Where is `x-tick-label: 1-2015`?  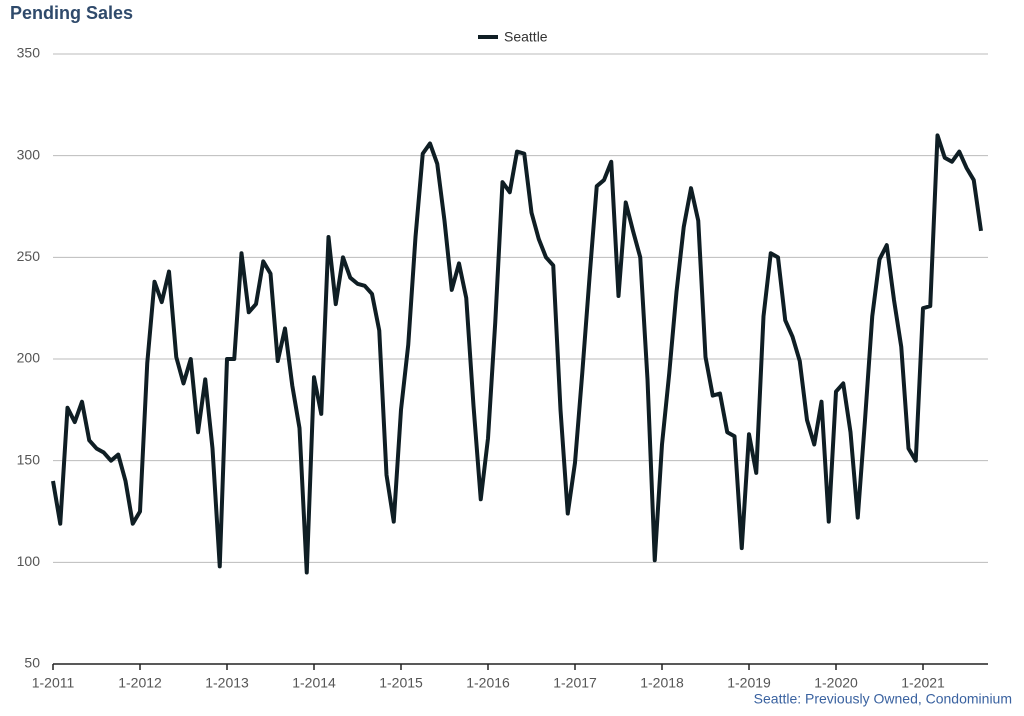
x-tick-label: 1-2015 is located at coordinates (401, 683).